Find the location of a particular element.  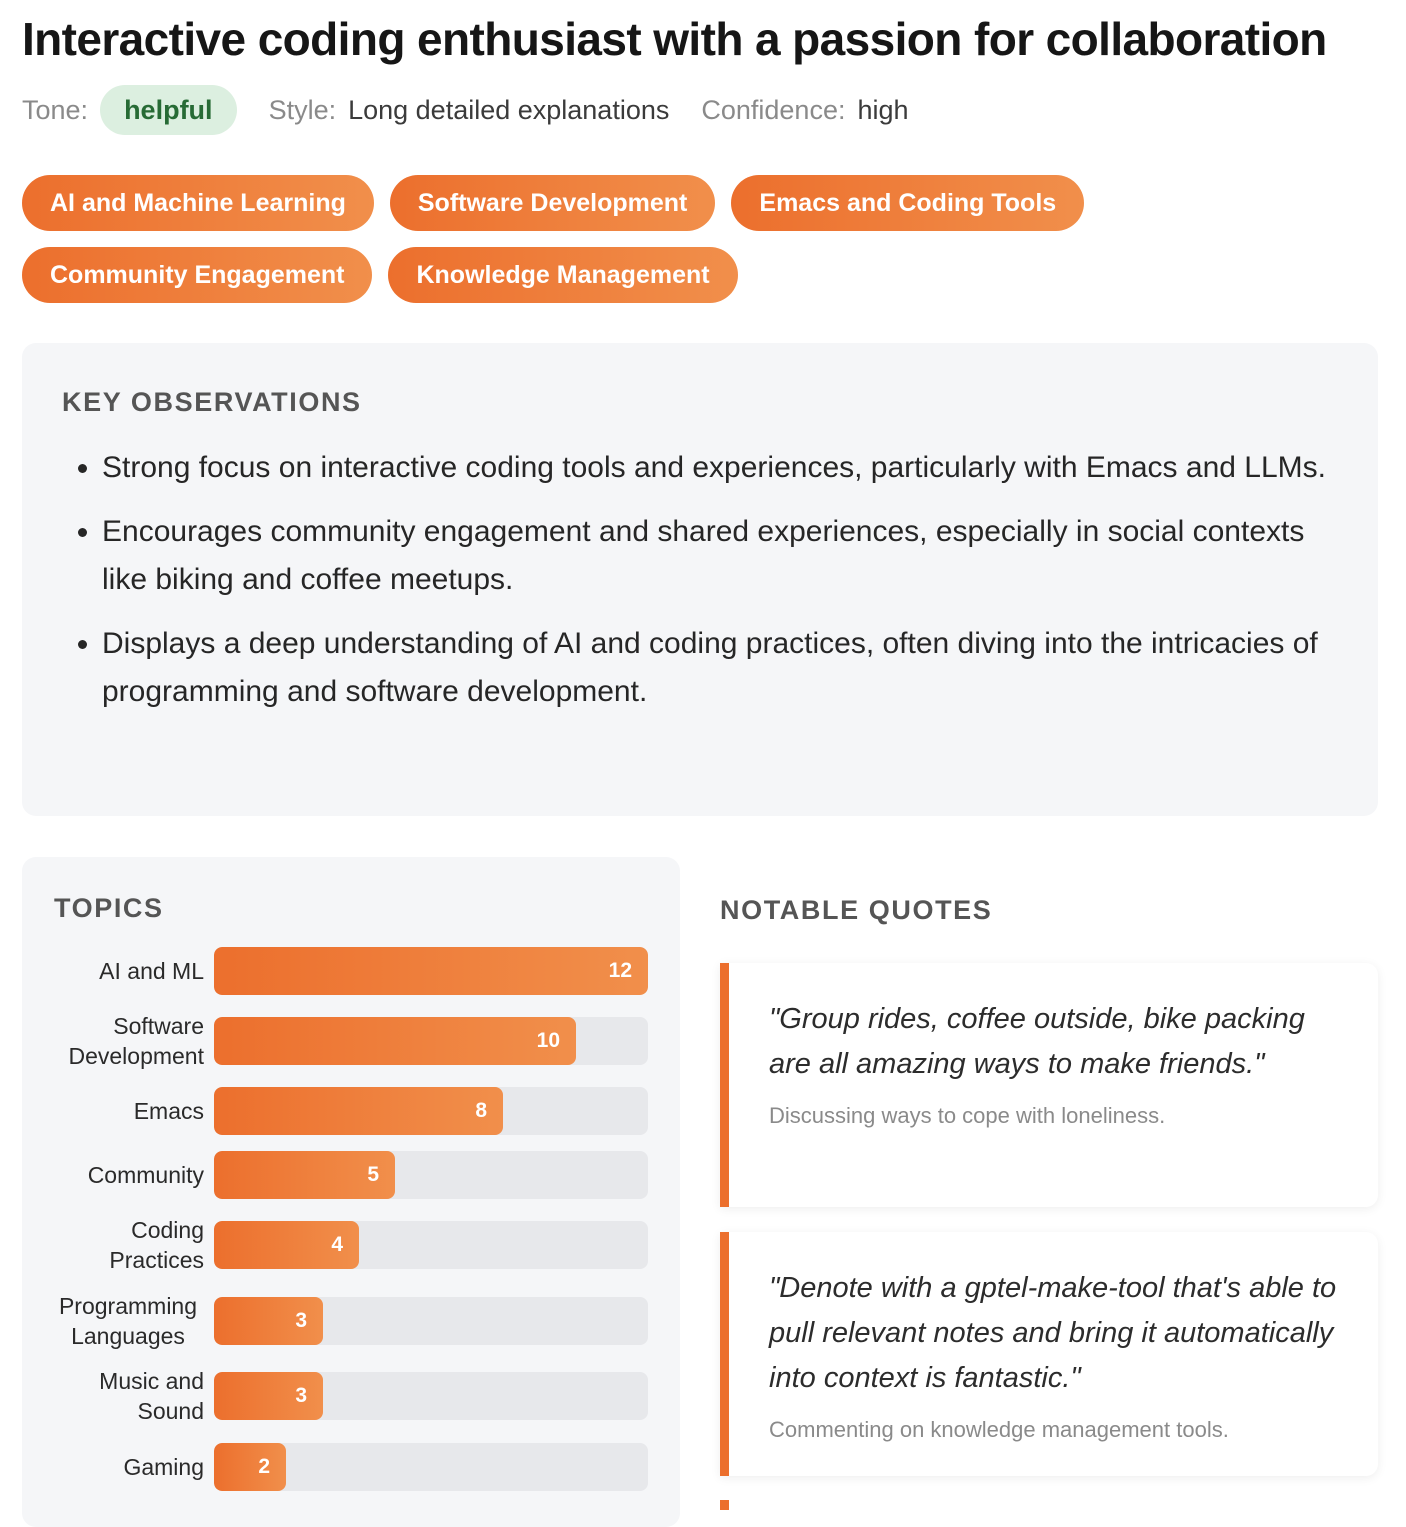

topic-bar-label: Music and Sound is located at coordinates (151, 1396).